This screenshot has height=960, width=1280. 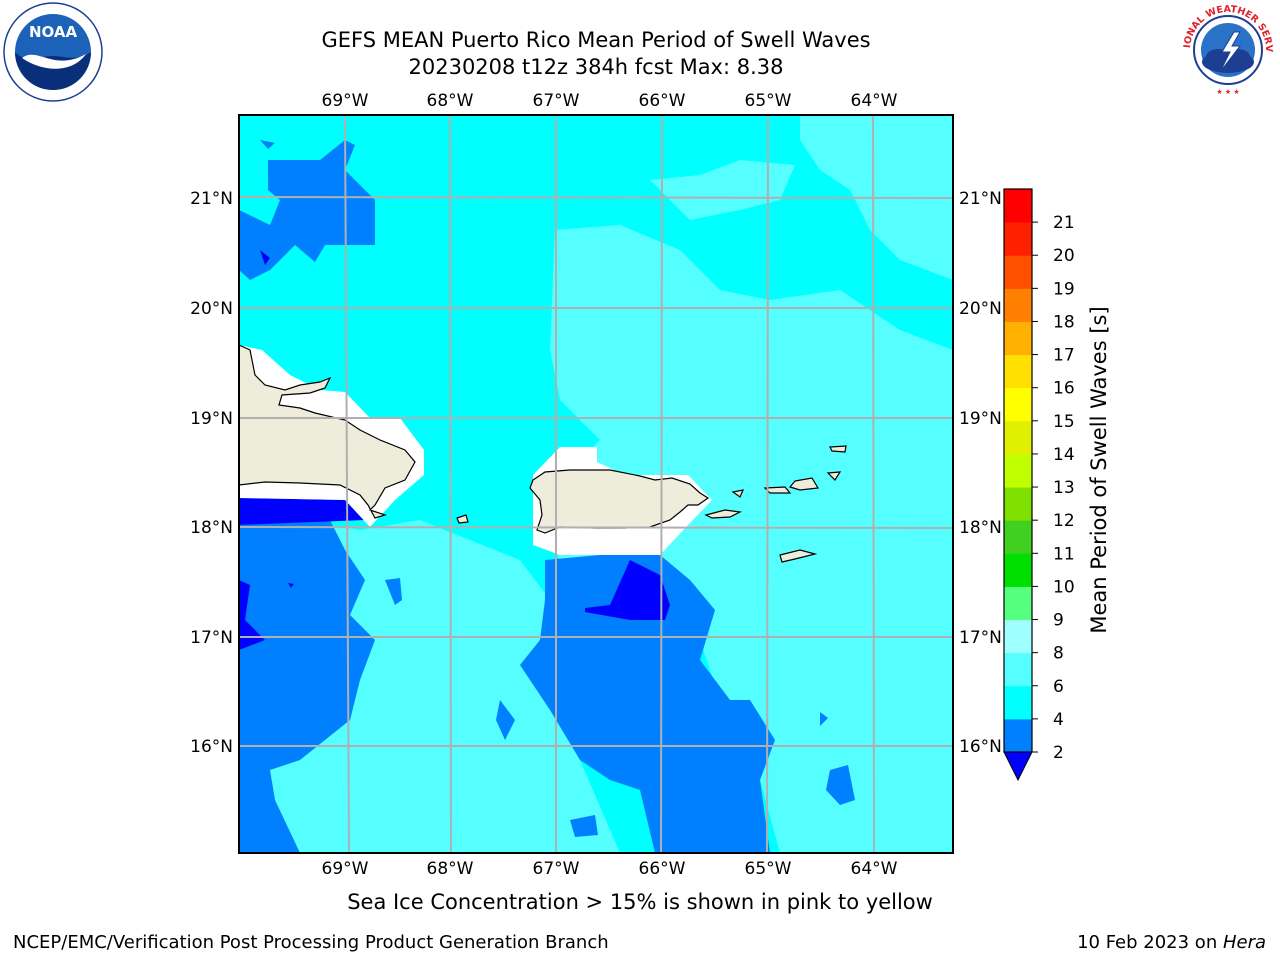 I want to click on colorbar-tick-label: 20, so click(x=1064, y=256).